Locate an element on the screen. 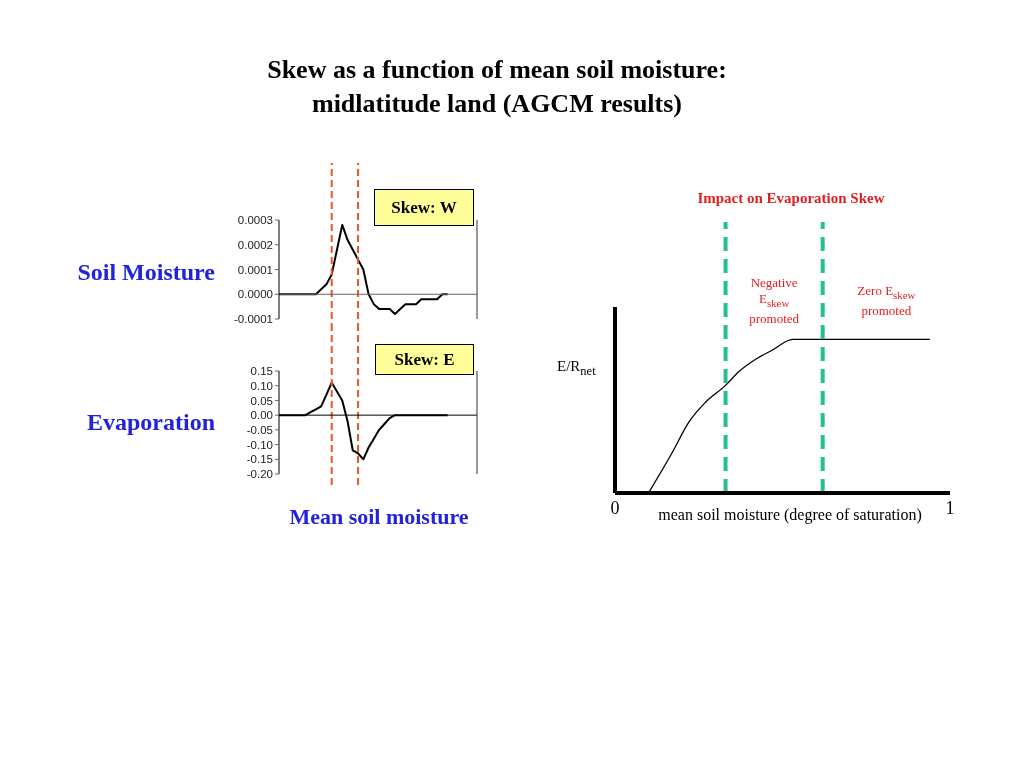 The height and width of the screenshot is (768, 1024). y-tick-label: 0.0003 is located at coordinates (255, 220).